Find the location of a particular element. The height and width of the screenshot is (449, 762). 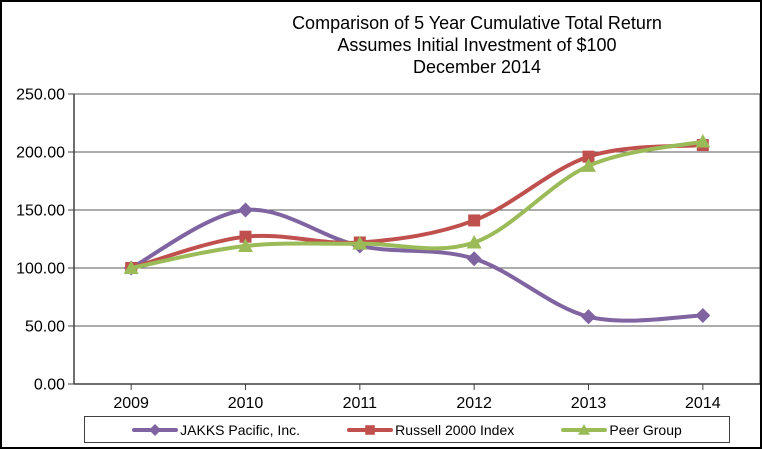

chart-title-line2: Assumes Initial Investment of $100 is located at coordinates (477, 45).